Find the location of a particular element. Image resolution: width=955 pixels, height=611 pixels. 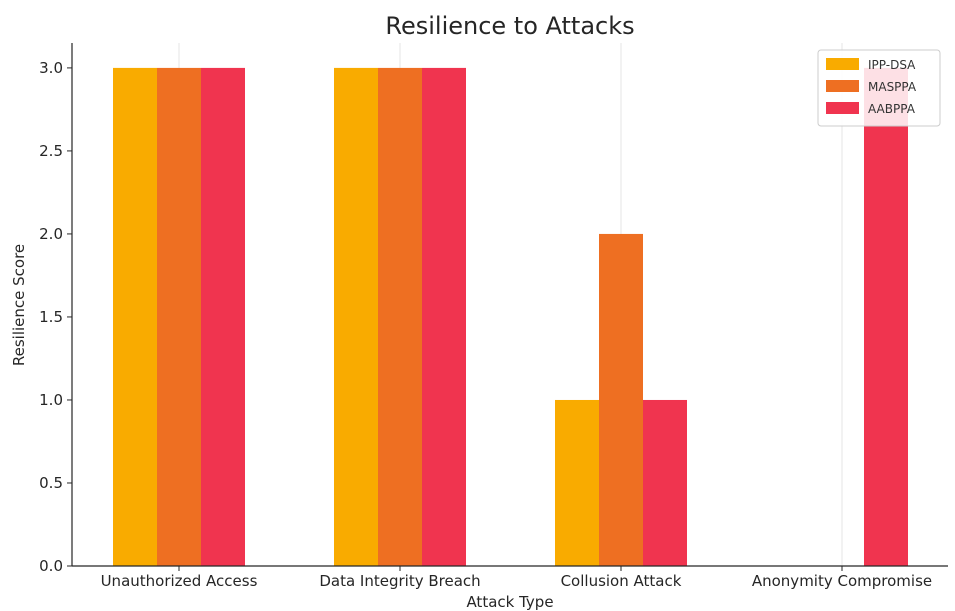

y-ticks: 0.0 0.5 1.0 1.5 2.0 2.5 3.0 is located at coordinates (55, 317).